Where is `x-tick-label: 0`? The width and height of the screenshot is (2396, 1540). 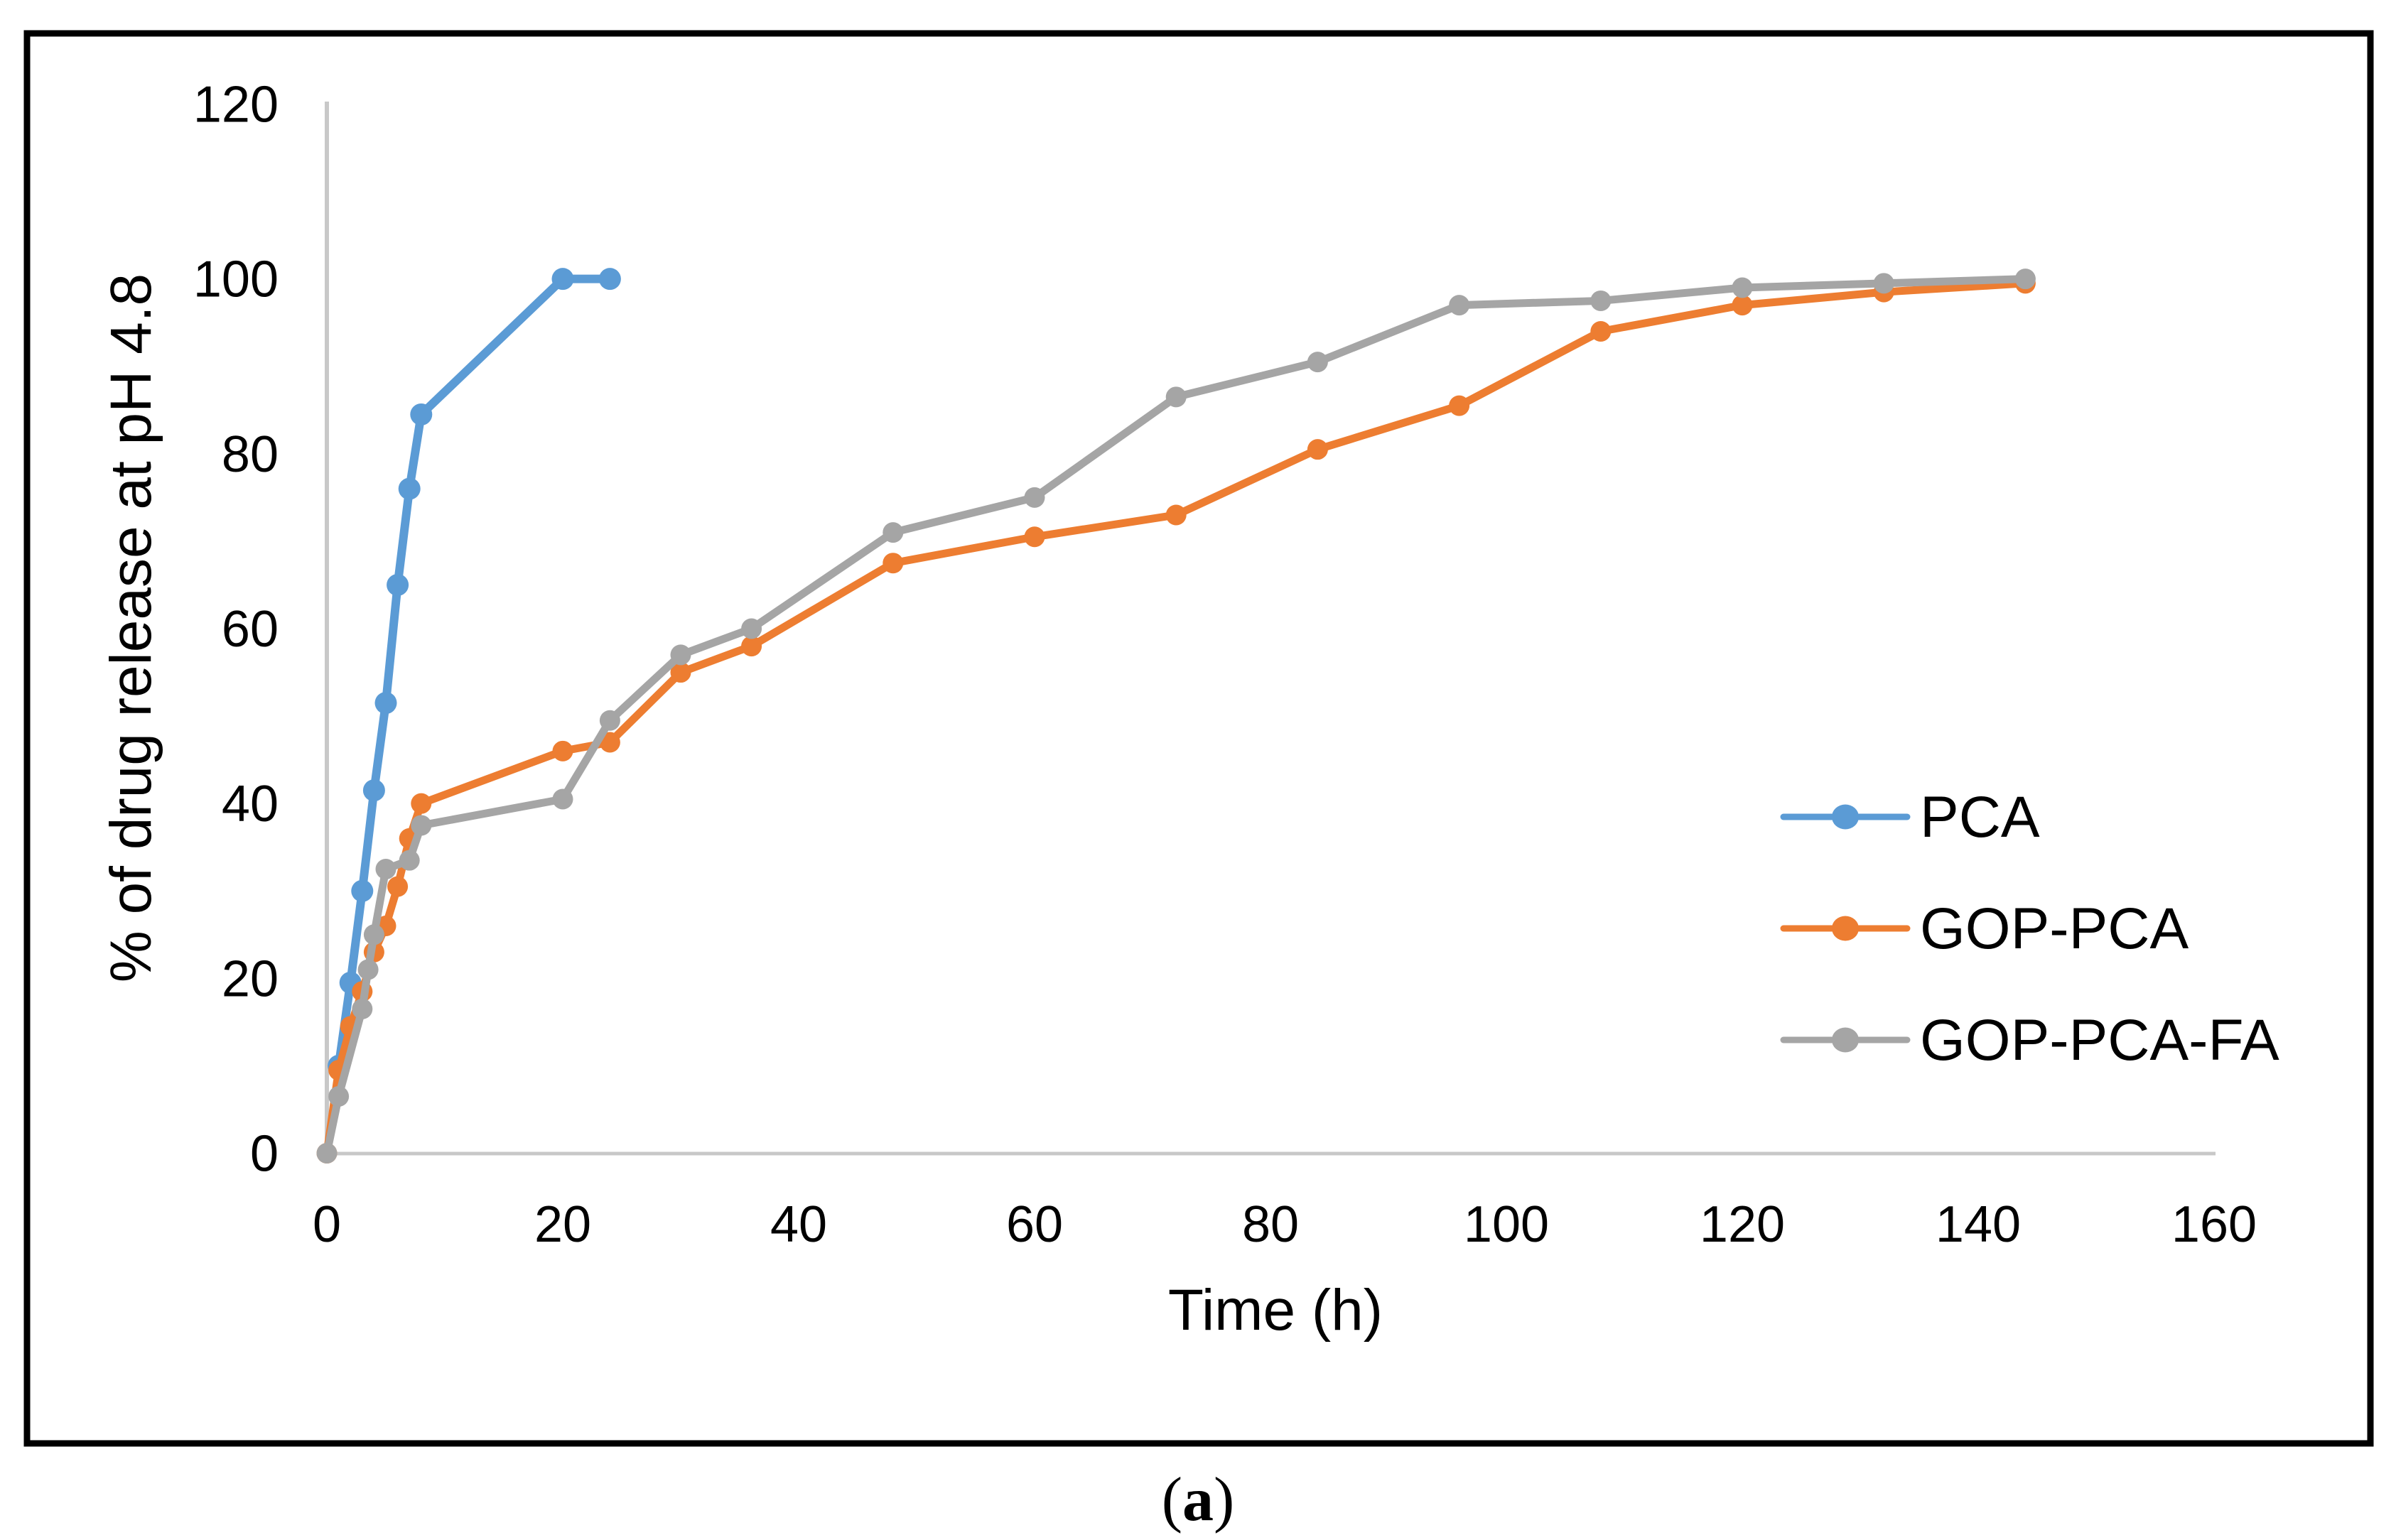 x-tick-label: 0 is located at coordinates (327, 1224).